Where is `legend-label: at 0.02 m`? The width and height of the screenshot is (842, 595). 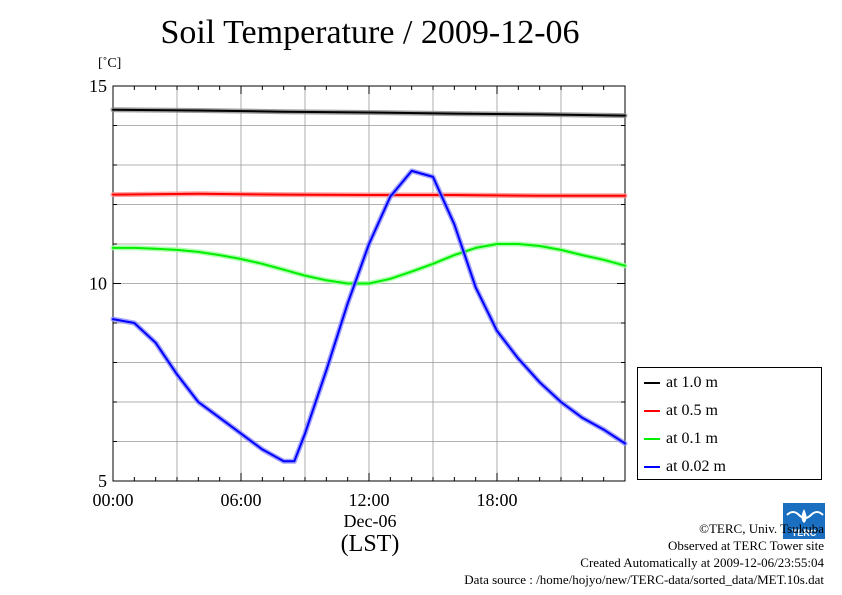
legend-label: at 0.02 m is located at coordinates (696, 466).